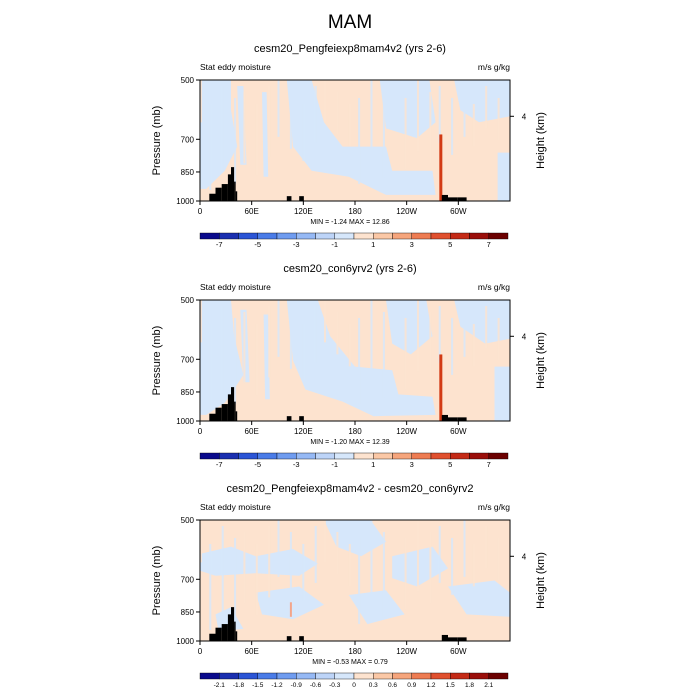  What do you see at coordinates (277, 685) in the screenshot?
I see `colorbar-label: -1.2` at bounding box center [277, 685].